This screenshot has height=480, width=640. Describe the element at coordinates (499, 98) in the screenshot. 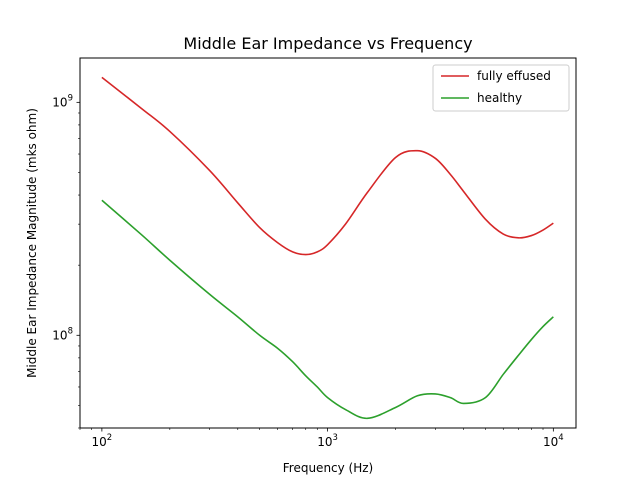

I see `legend-label: healthy` at that location.